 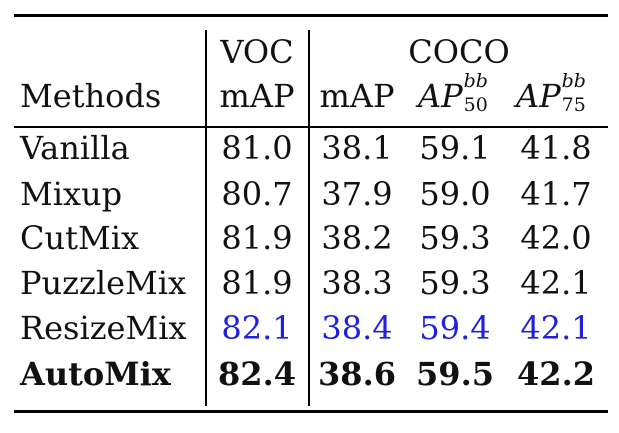 I want to click on cell-method: Mixup, so click(x=71, y=194).